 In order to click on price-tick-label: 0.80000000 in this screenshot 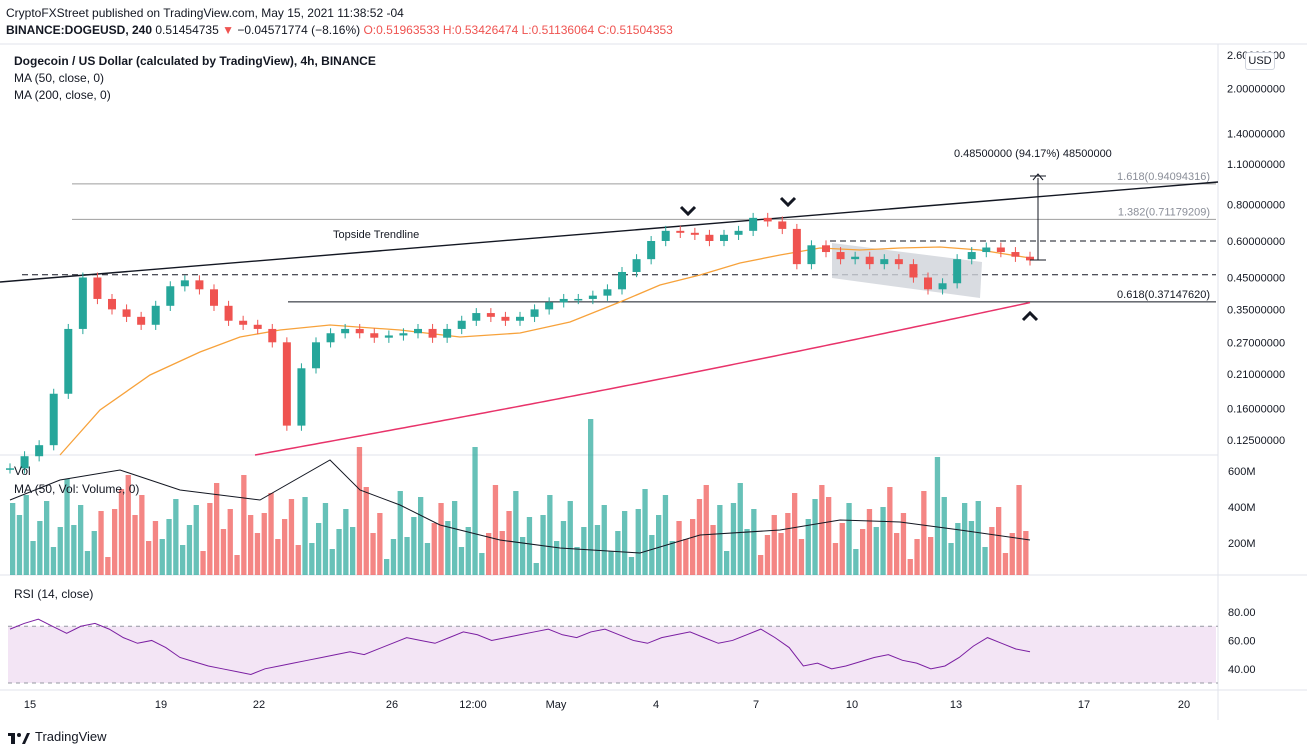, I will do `click(1256, 206)`.